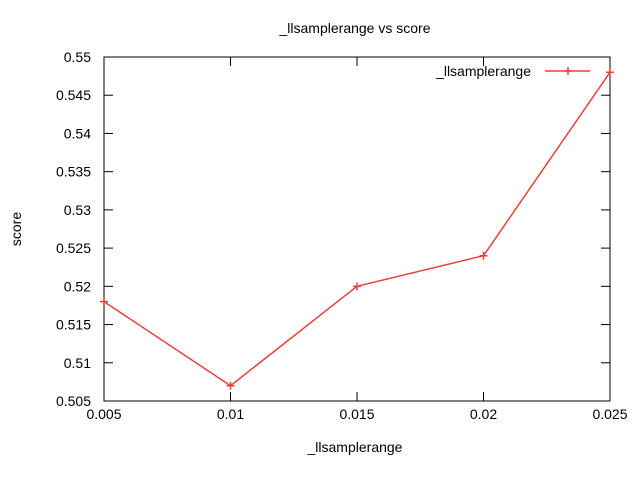 This screenshot has width=640, height=480. What do you see at coordinates (355, 447) in the screenshot?
I see `x-axis-label: _llsamplerange` at bounding box center [355, 447].